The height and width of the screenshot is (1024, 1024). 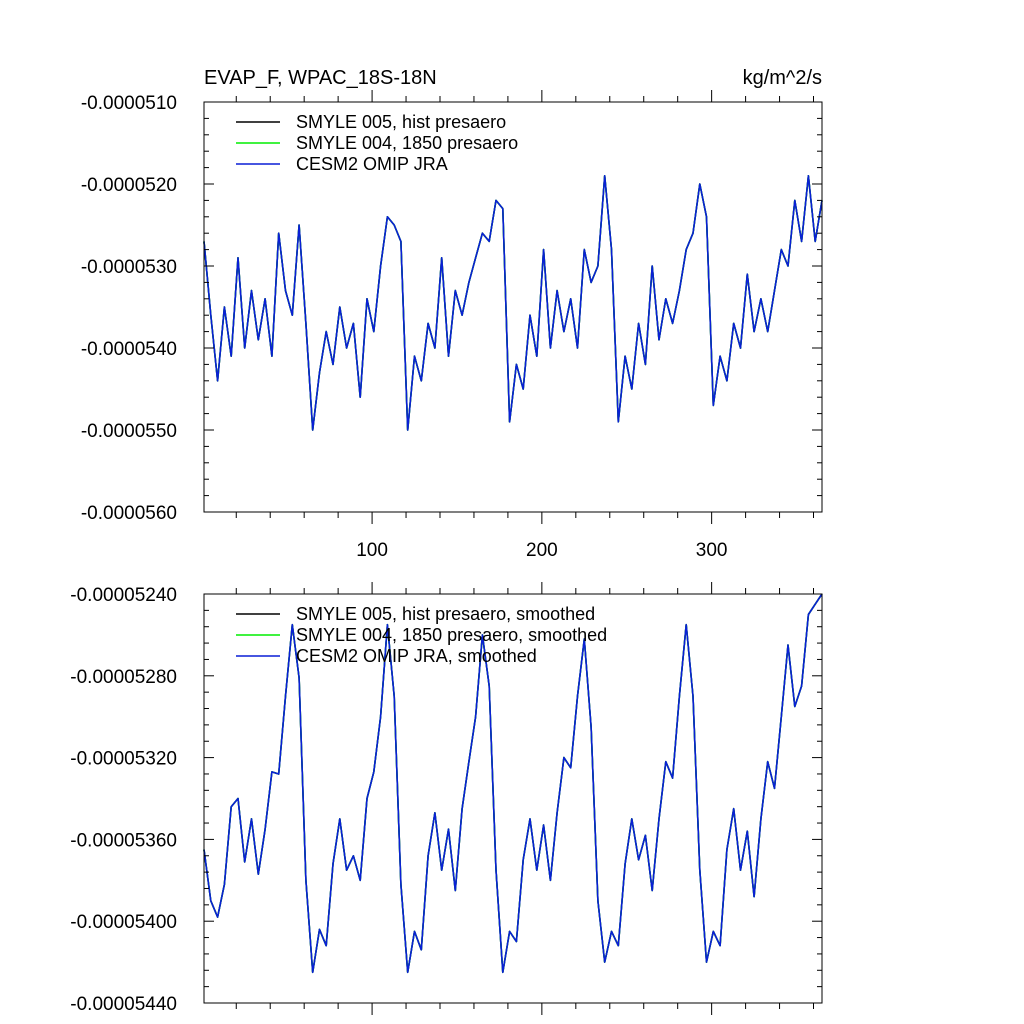 I want to click on legend-label: CESM2 OMIP JRA, smoothed, so click(x=416, y=656).